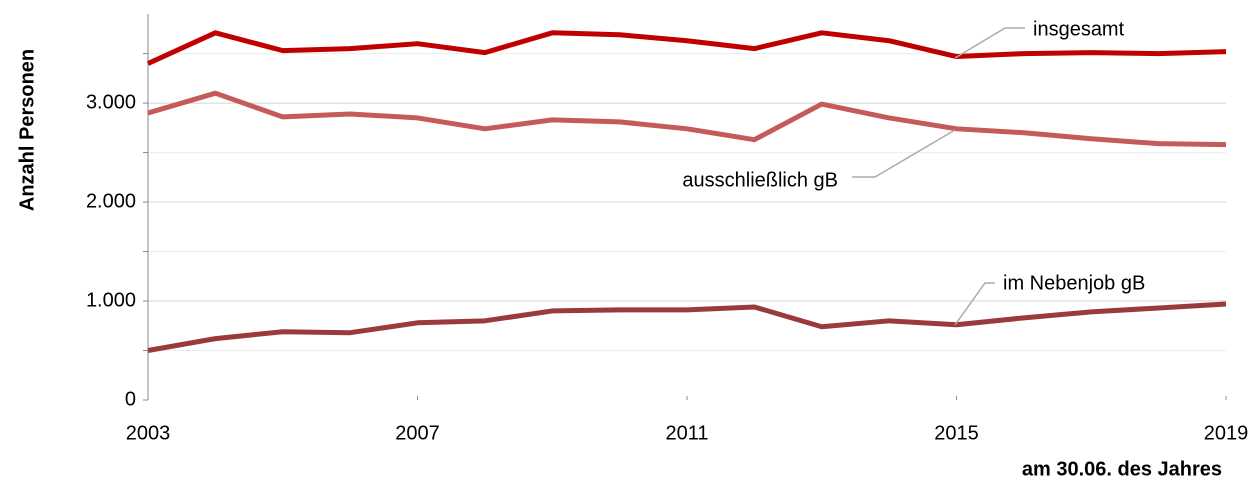 This screenshot has width=1256, height=482. I want to click on x-tick-label: 2007, so click(417, 433).